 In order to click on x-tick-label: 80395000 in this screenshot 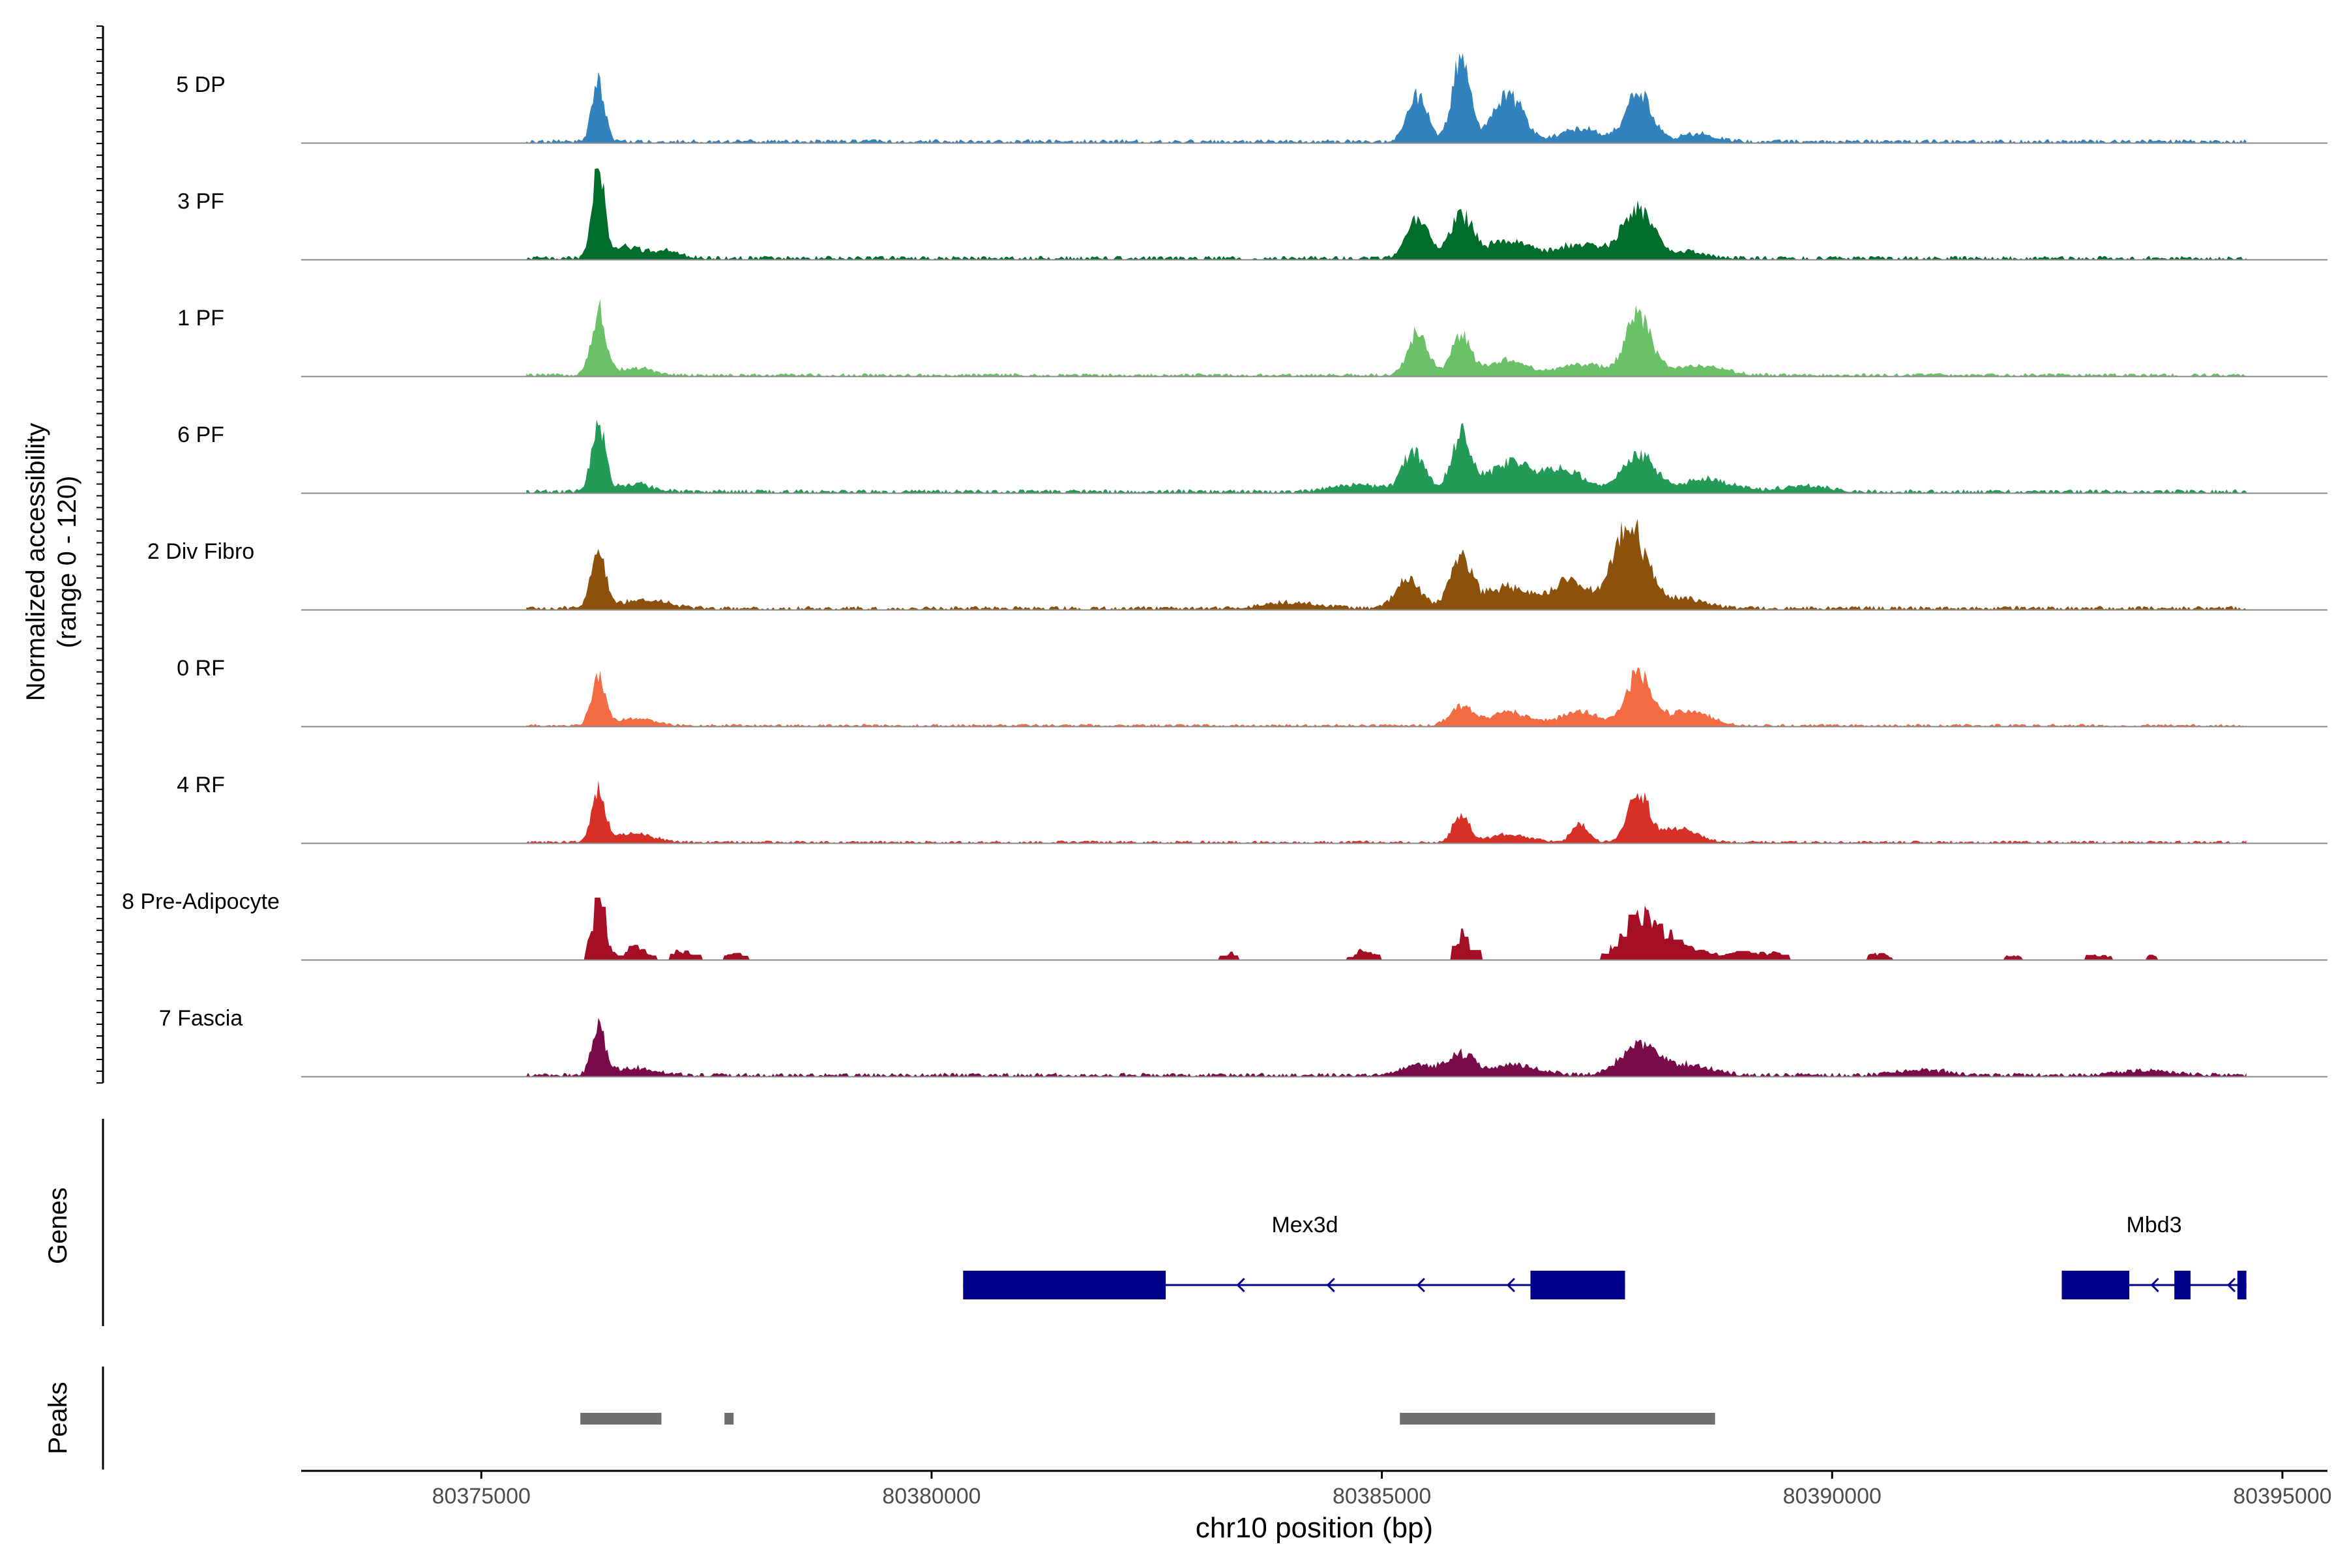, I will do `click(2282, 1497)`.